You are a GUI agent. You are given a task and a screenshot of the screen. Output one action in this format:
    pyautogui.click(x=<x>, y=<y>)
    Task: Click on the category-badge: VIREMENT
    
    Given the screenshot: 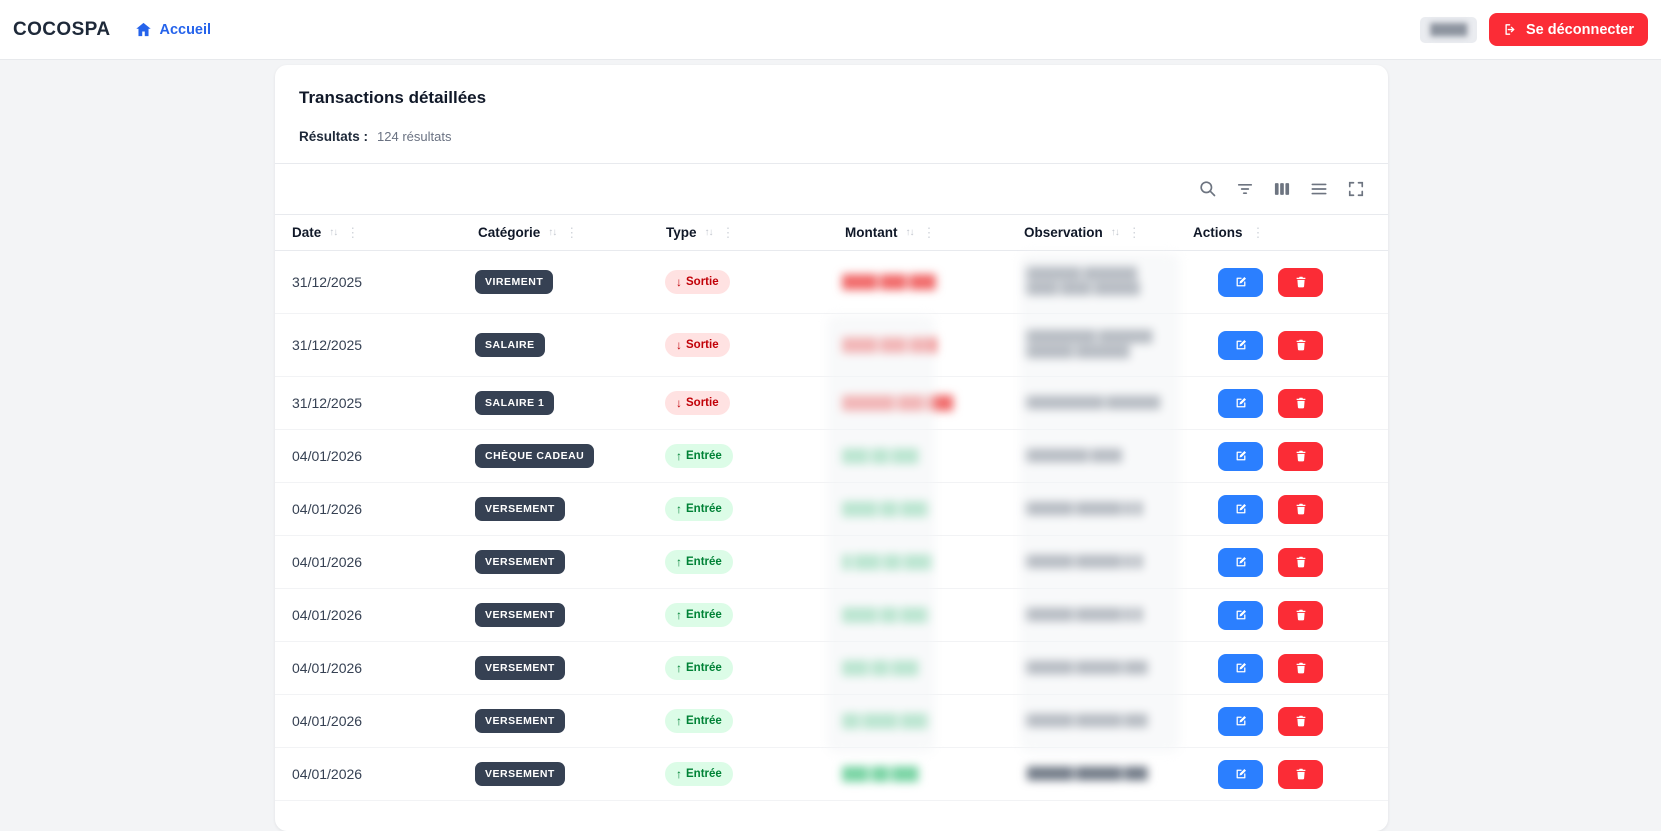 What is the action you would take?
    pyautogui.click(x=514, y=282)
    